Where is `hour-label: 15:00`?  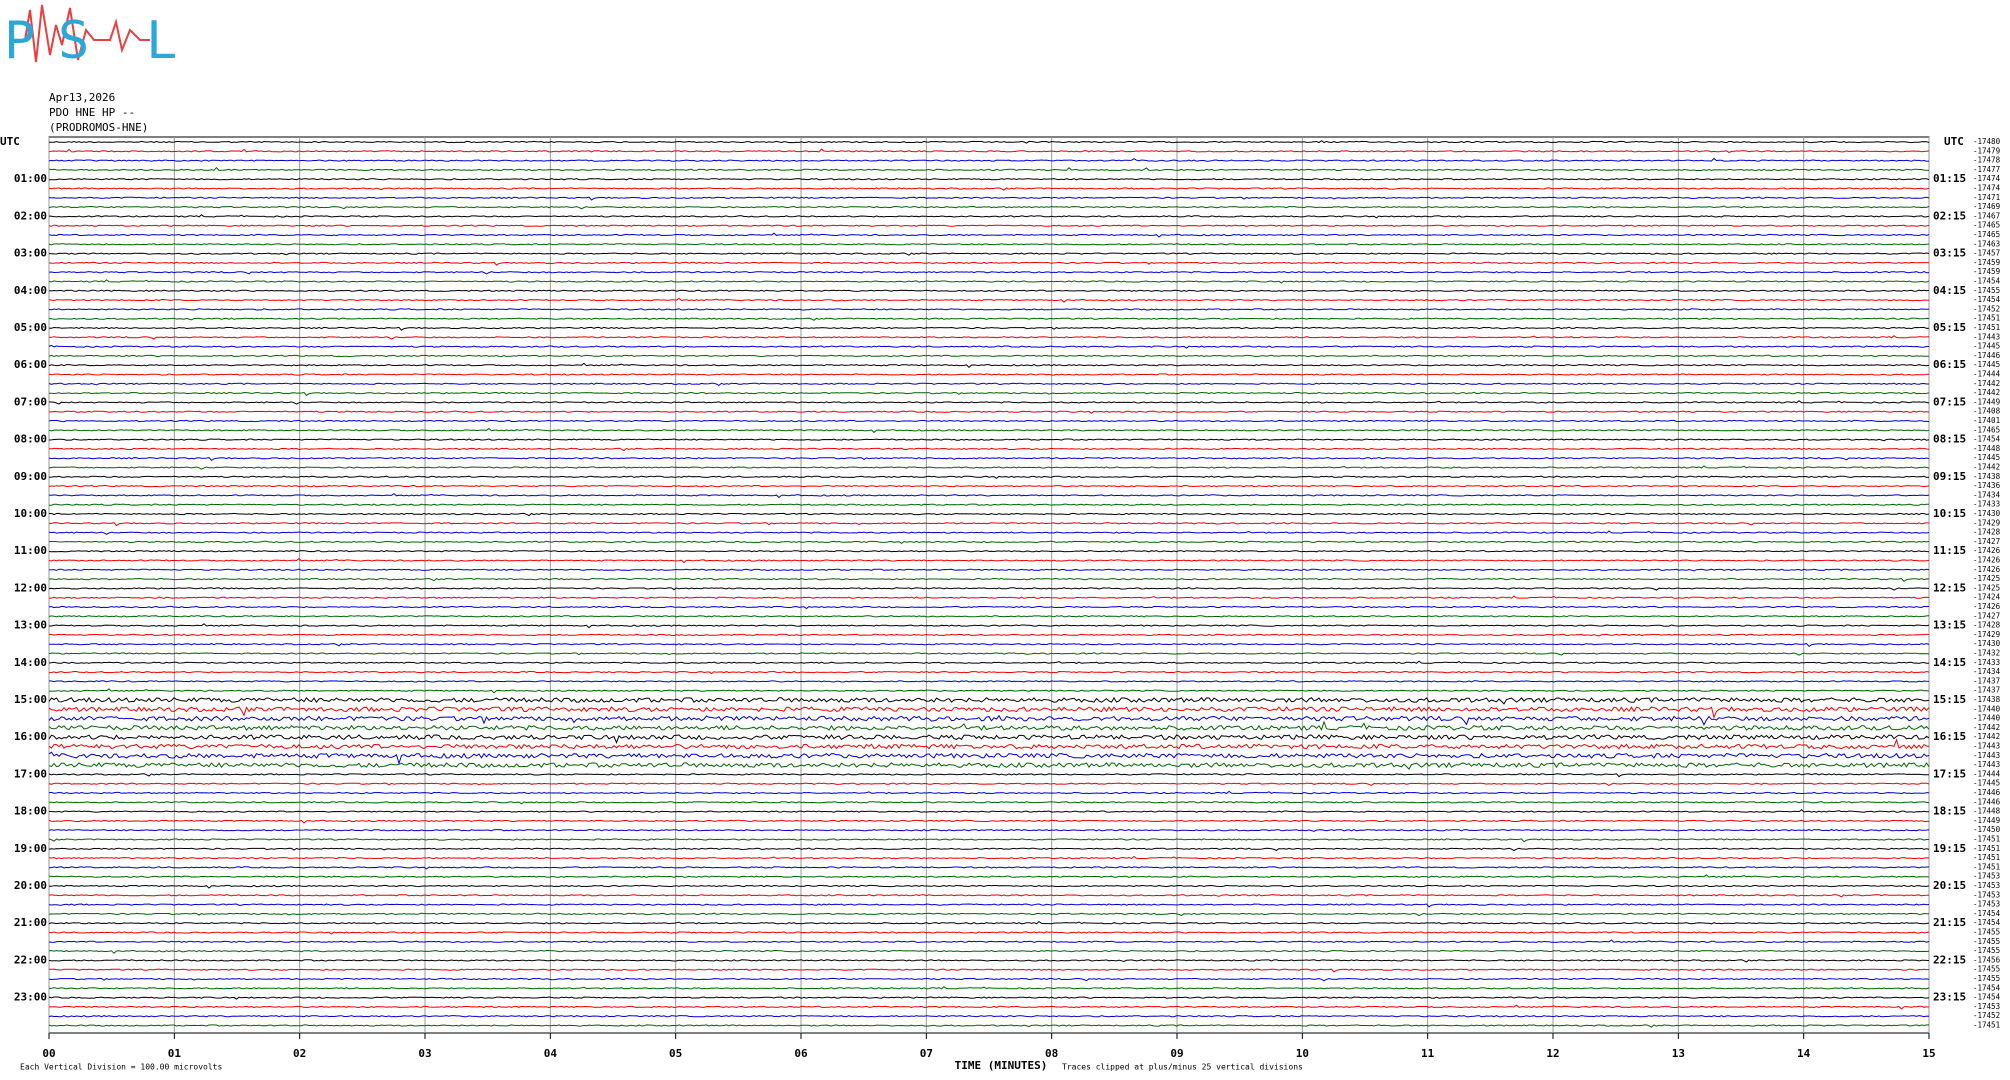
hour-label: 15:00 is located at coordinates (30, 699).